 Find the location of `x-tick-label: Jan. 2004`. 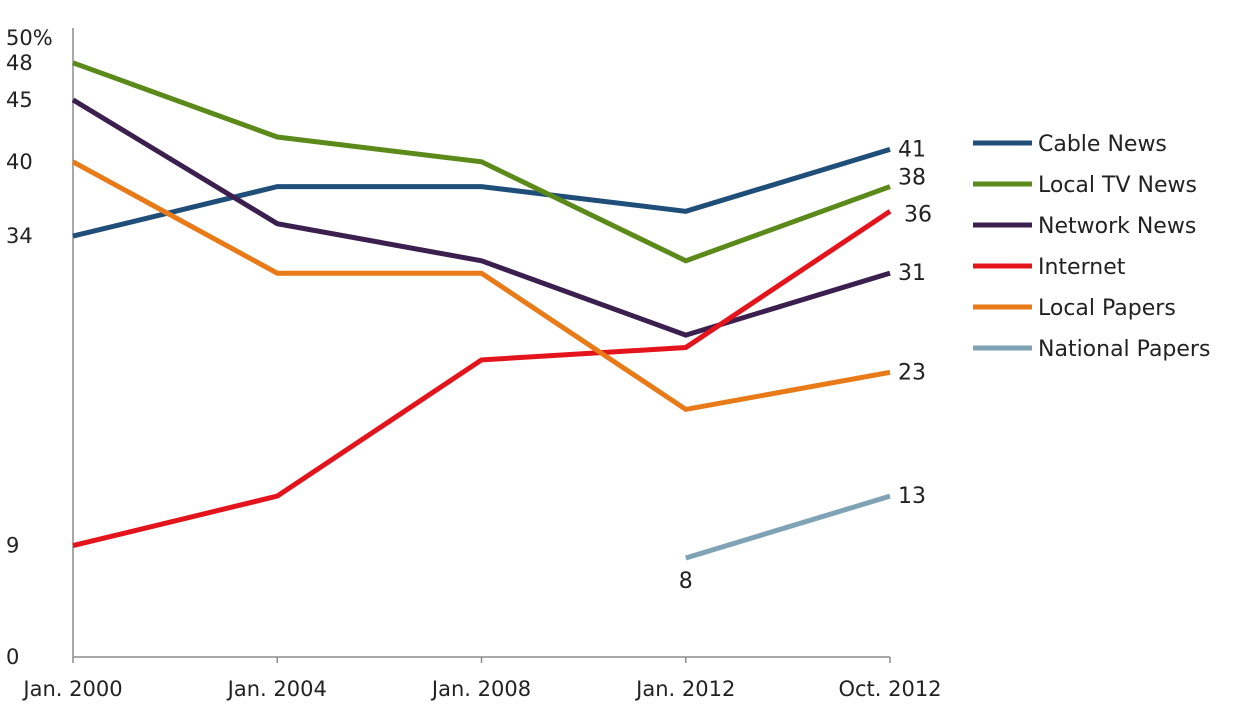

x-tick-label: Jan. 2004 is located at coordinates (276, 689).